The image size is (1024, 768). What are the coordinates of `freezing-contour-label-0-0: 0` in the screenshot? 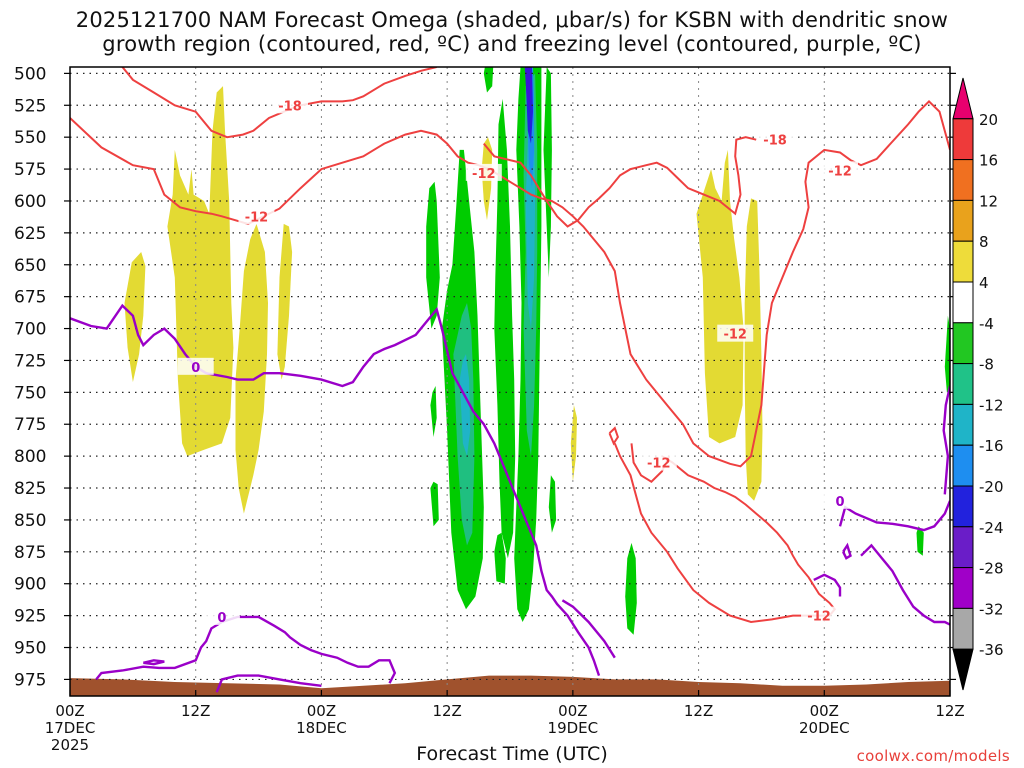 It's located at (195, 368).